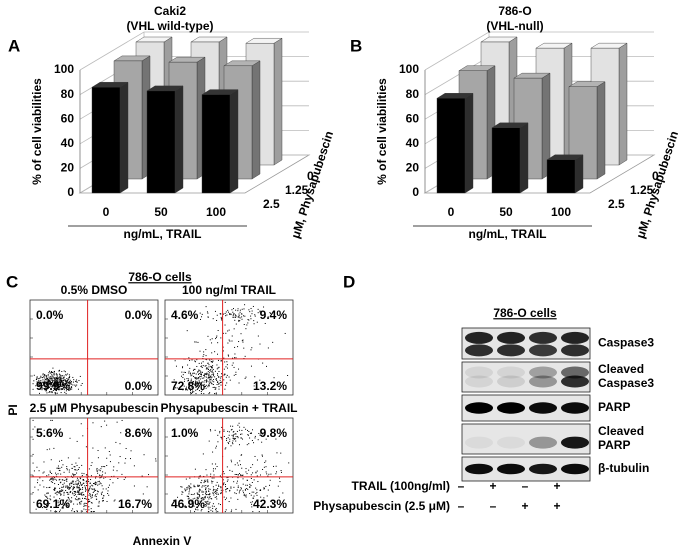 The width and height of the screenshot is (685, 558). What do you see at coordinates (415, 192) in the screenshot?
I see `y-tick-label: 0` at bounding box center [415, 192].